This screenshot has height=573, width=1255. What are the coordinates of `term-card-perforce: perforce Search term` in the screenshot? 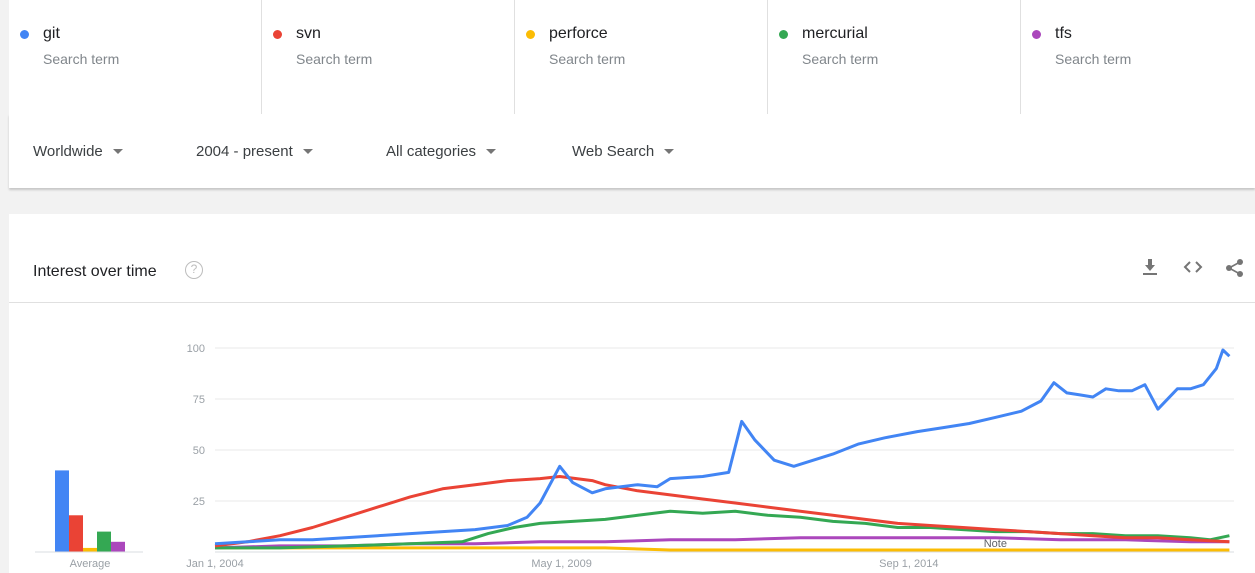 It's located at (641, 57).